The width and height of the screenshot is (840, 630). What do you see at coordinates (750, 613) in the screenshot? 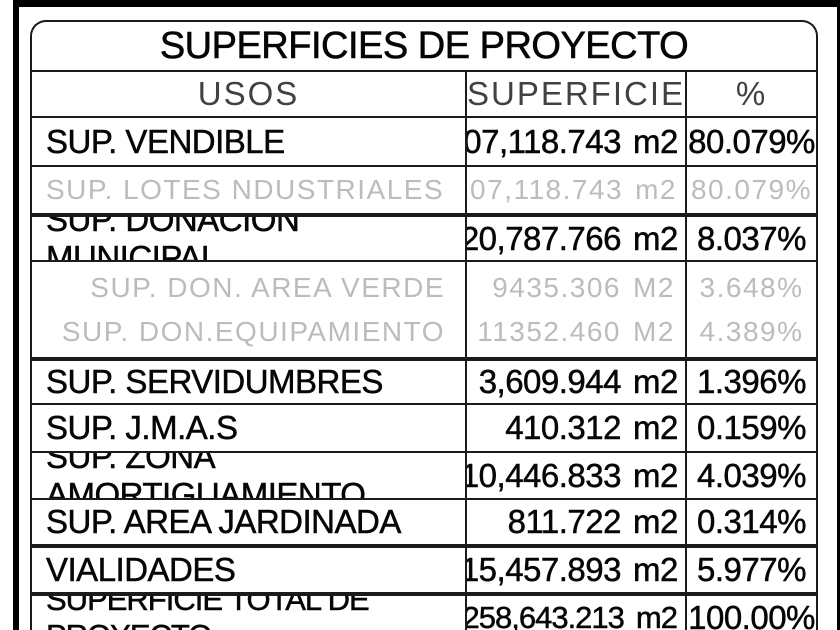
I see `row-percent: 100.00%` at bounding box center [750, 613].